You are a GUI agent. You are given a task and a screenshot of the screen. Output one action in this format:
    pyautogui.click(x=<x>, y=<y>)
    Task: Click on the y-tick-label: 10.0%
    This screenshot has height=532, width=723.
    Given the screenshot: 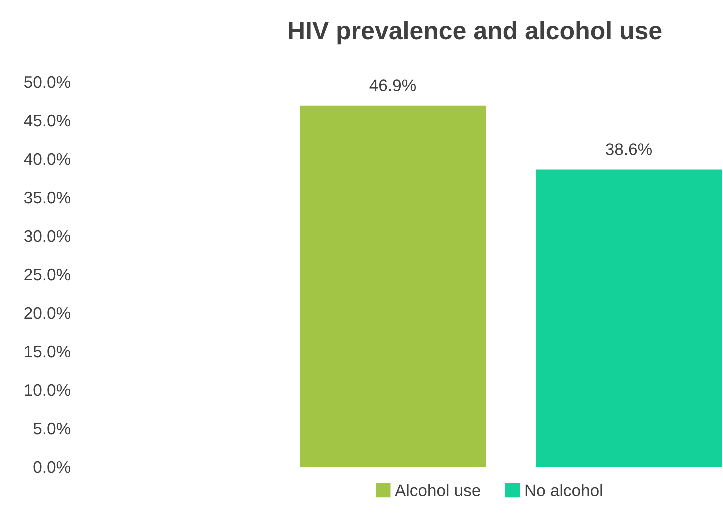 What is the action you would take?
    pyautogui.click(x=48, y=390)
    